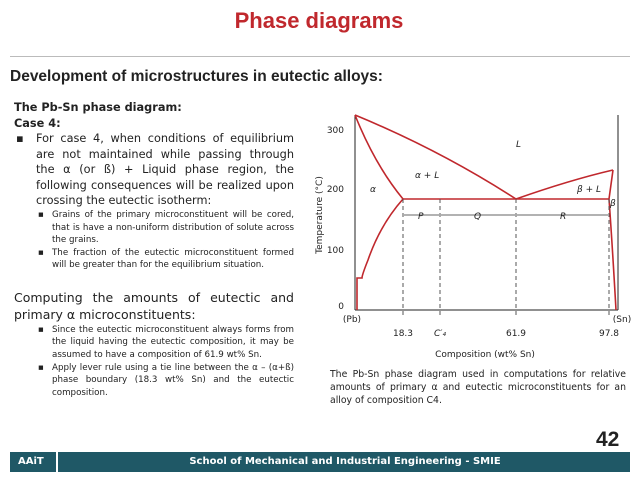  I want to click on y-tick: 200, so click(335, 190).